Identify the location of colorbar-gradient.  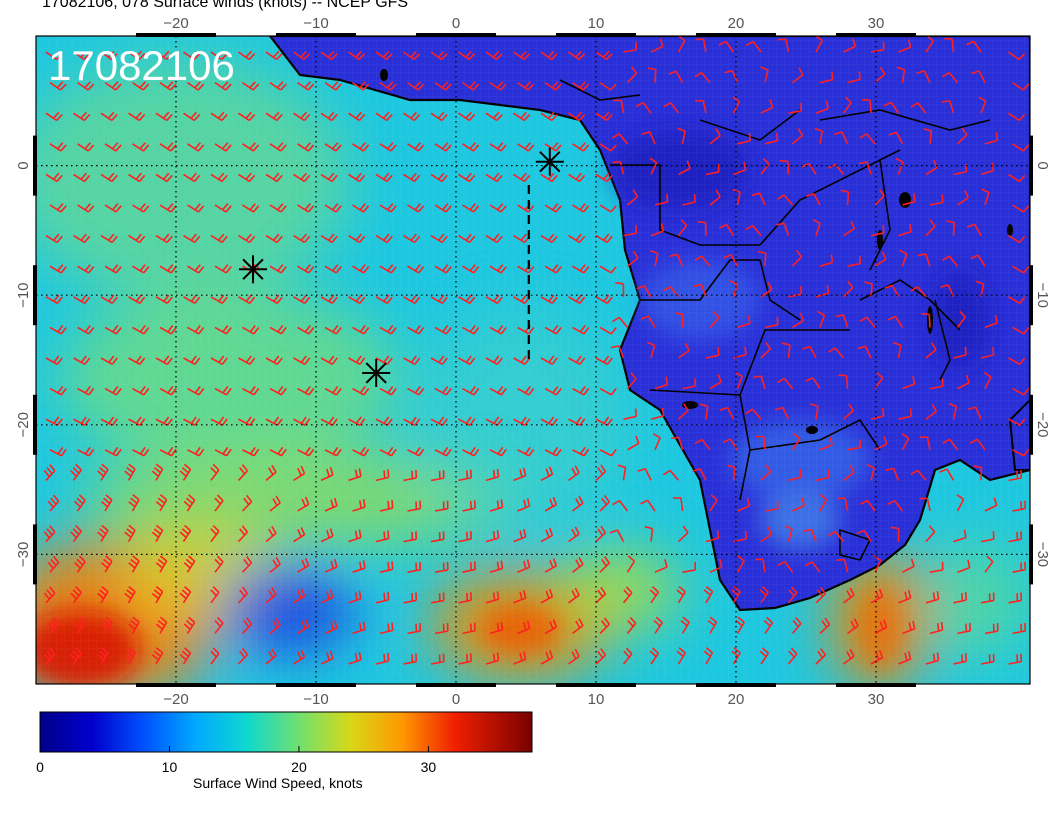
(286, 732).